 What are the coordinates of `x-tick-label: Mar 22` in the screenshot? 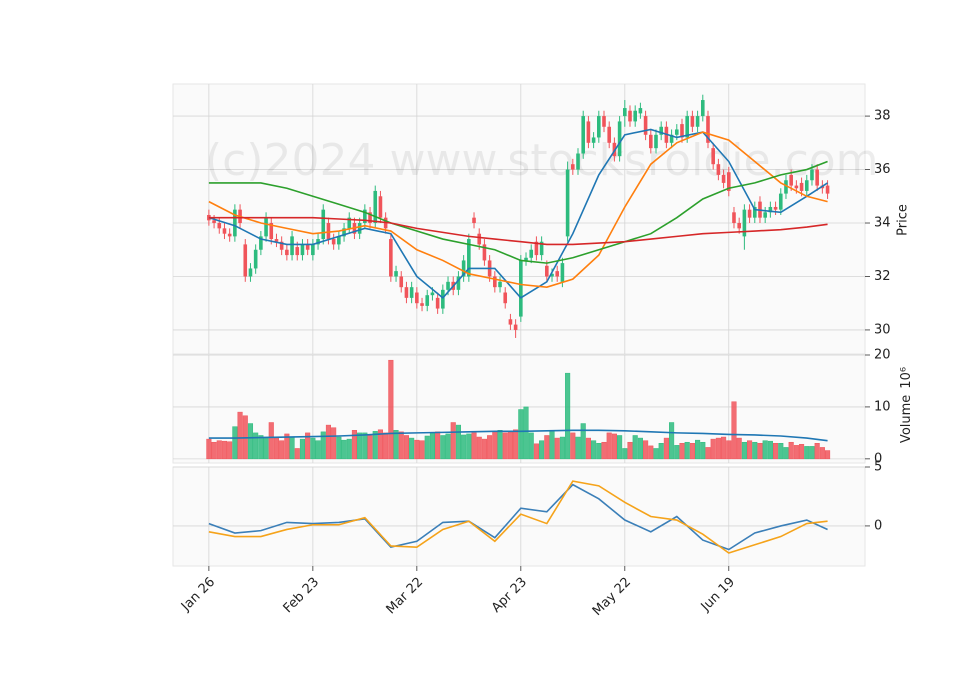 It's located at (405, 596).